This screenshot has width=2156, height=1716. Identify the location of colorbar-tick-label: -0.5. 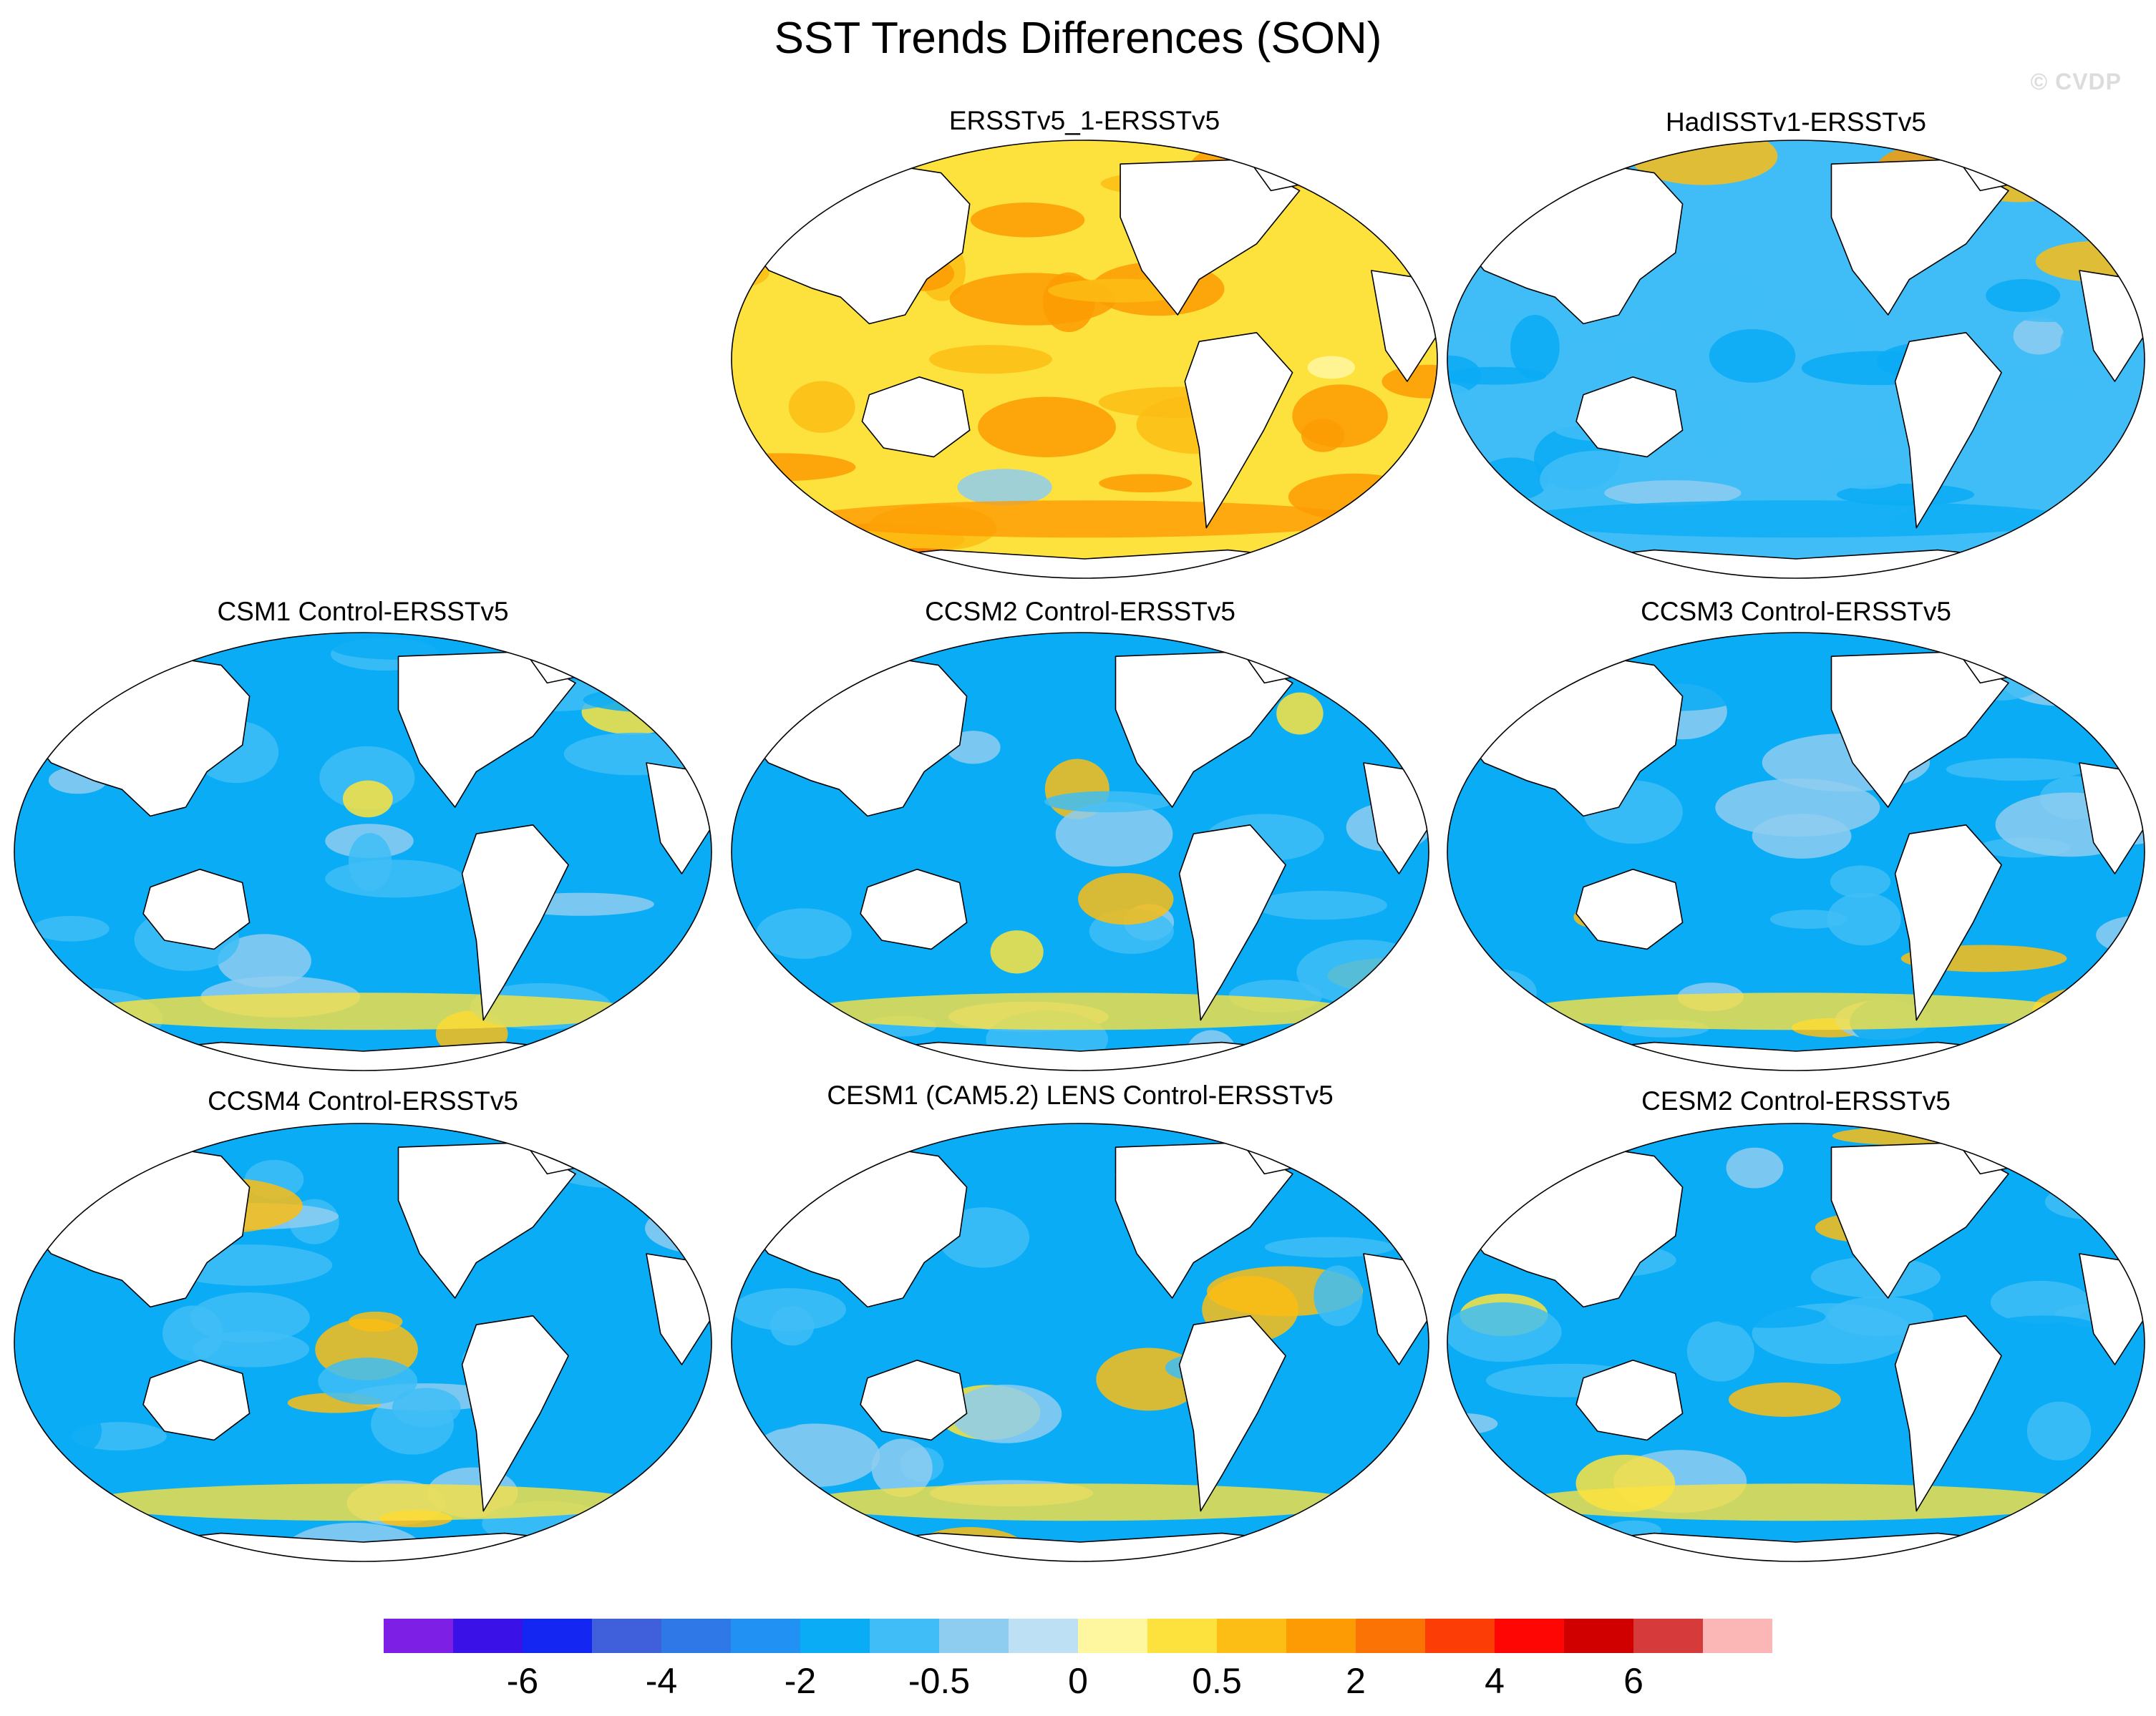
(940, 1681).